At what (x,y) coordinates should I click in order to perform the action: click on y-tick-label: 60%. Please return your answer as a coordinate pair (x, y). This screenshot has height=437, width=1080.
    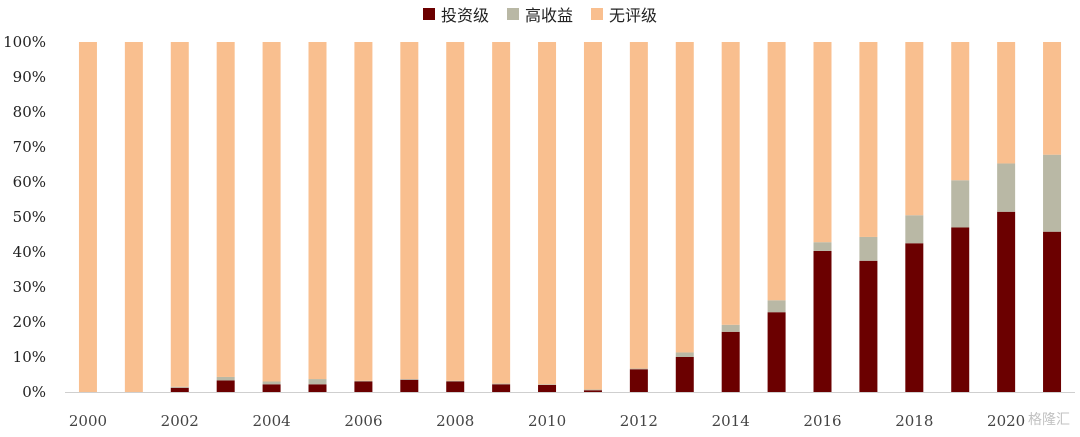
    Looking at the image, I should click on (29, 182).